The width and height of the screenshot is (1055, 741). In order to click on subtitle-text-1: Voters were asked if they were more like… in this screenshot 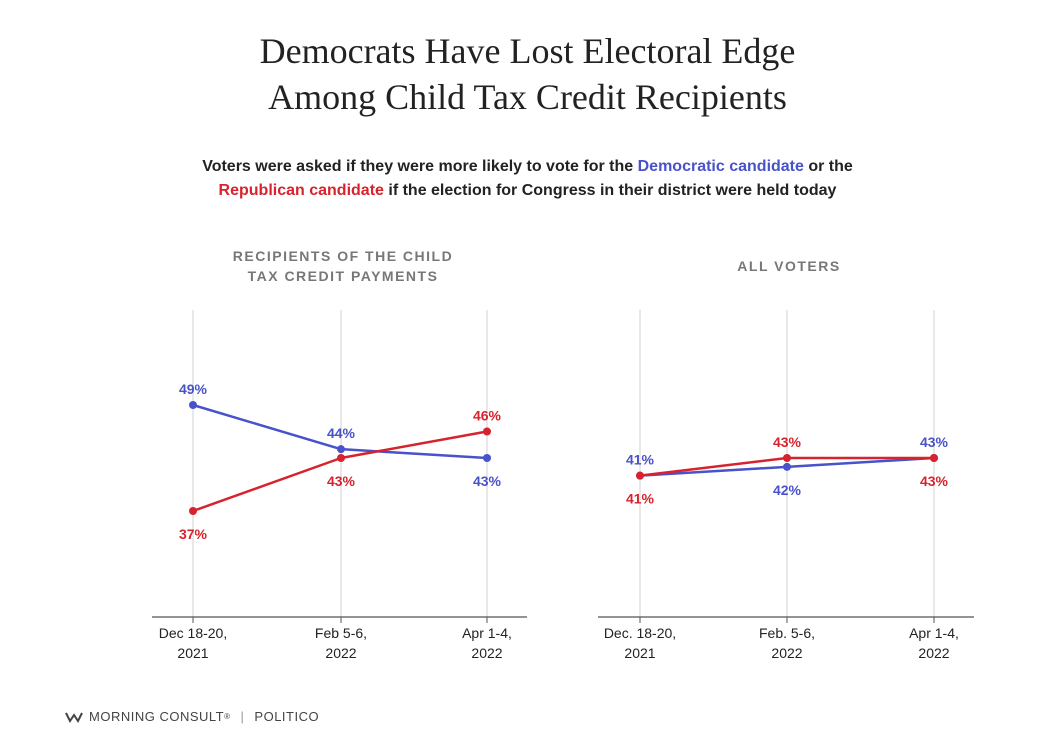, I will do `click(420, 166)`.